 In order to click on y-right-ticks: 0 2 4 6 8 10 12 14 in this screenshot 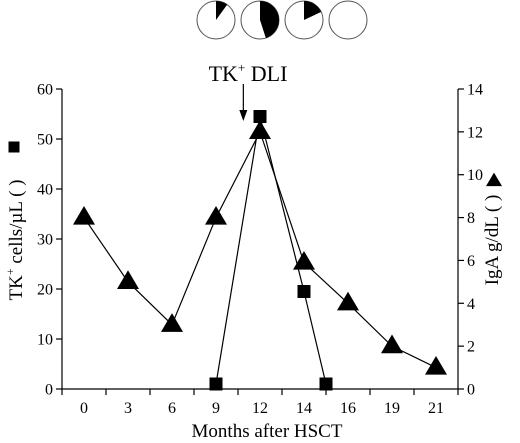, I will do `click(470, 240)`.